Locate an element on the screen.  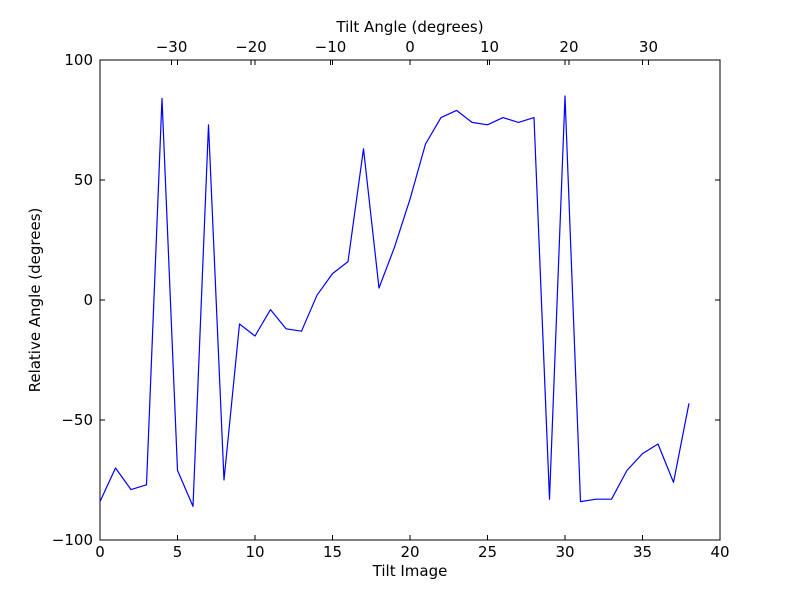
x-tick-label: 5 is located at coordinates (178, 552).